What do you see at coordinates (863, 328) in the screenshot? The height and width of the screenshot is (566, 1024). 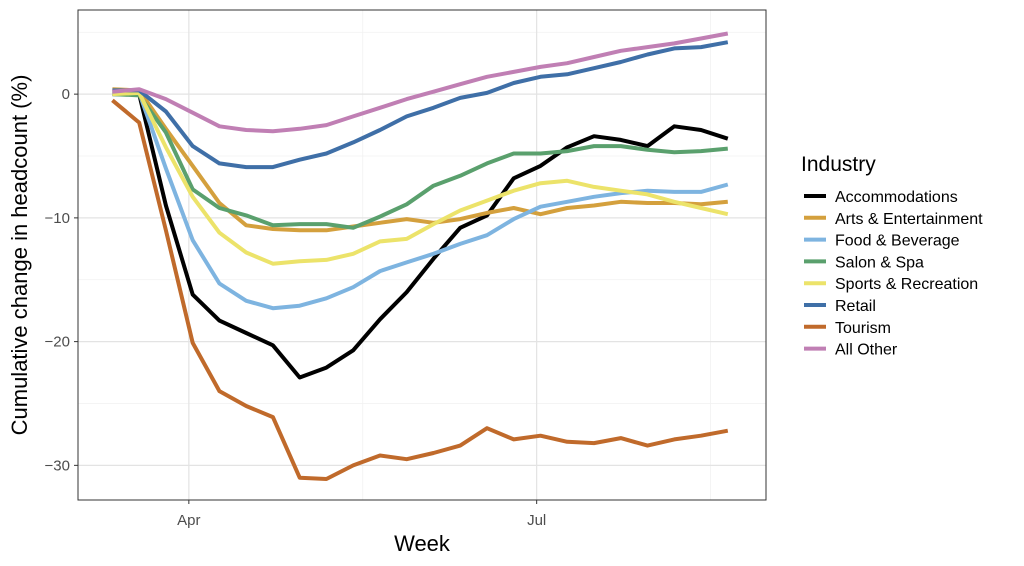 I see `legend-label-tourism: Tourism` at bounding box center [863, 328].